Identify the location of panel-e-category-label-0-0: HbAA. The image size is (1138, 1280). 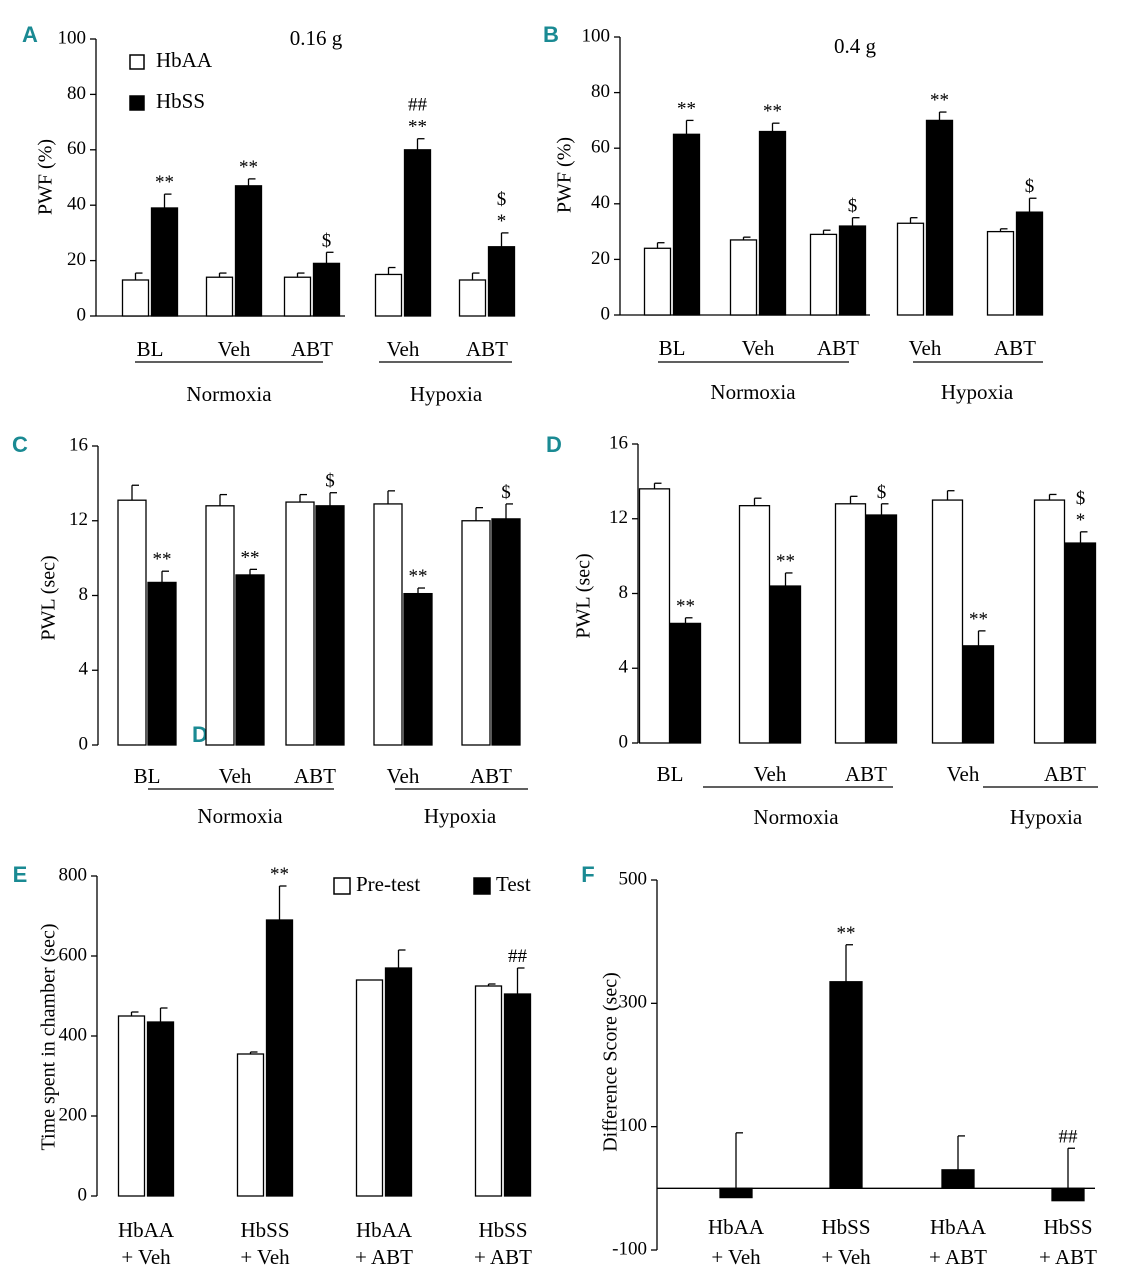
(146, 1230).